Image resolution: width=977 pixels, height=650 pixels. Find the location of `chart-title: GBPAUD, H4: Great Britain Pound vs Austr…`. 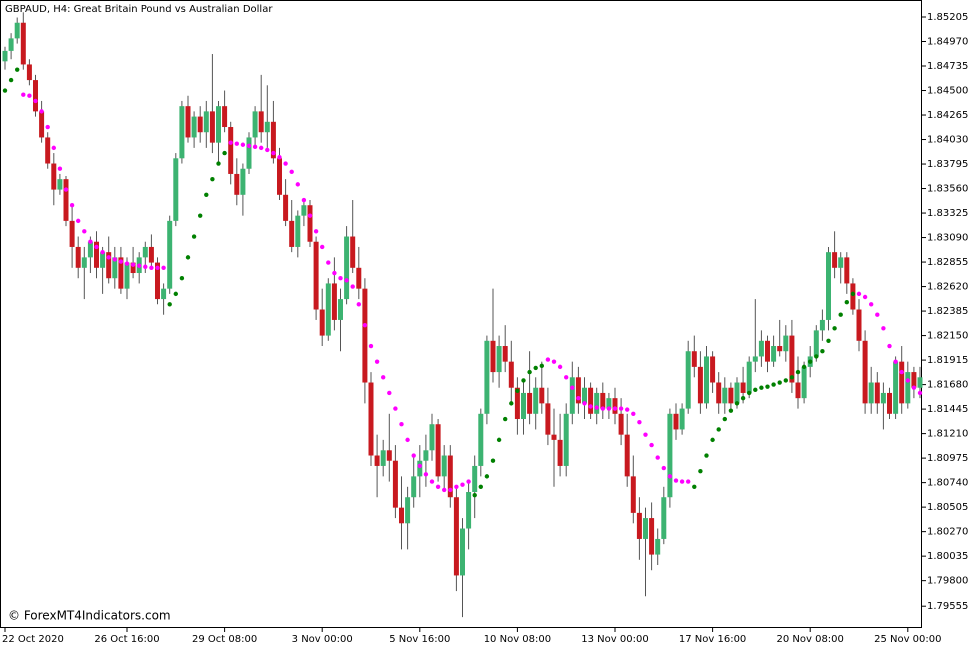

chart-title: GBPAUD, H4: Great Britain Pound vs Austr… is located at coordinates (139, 9).